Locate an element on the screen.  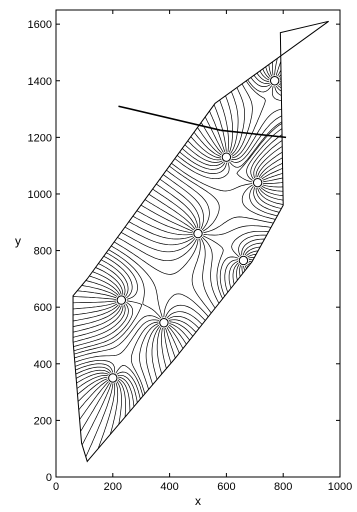
y-tick-label: 200 is located at coordinates (43, 421).